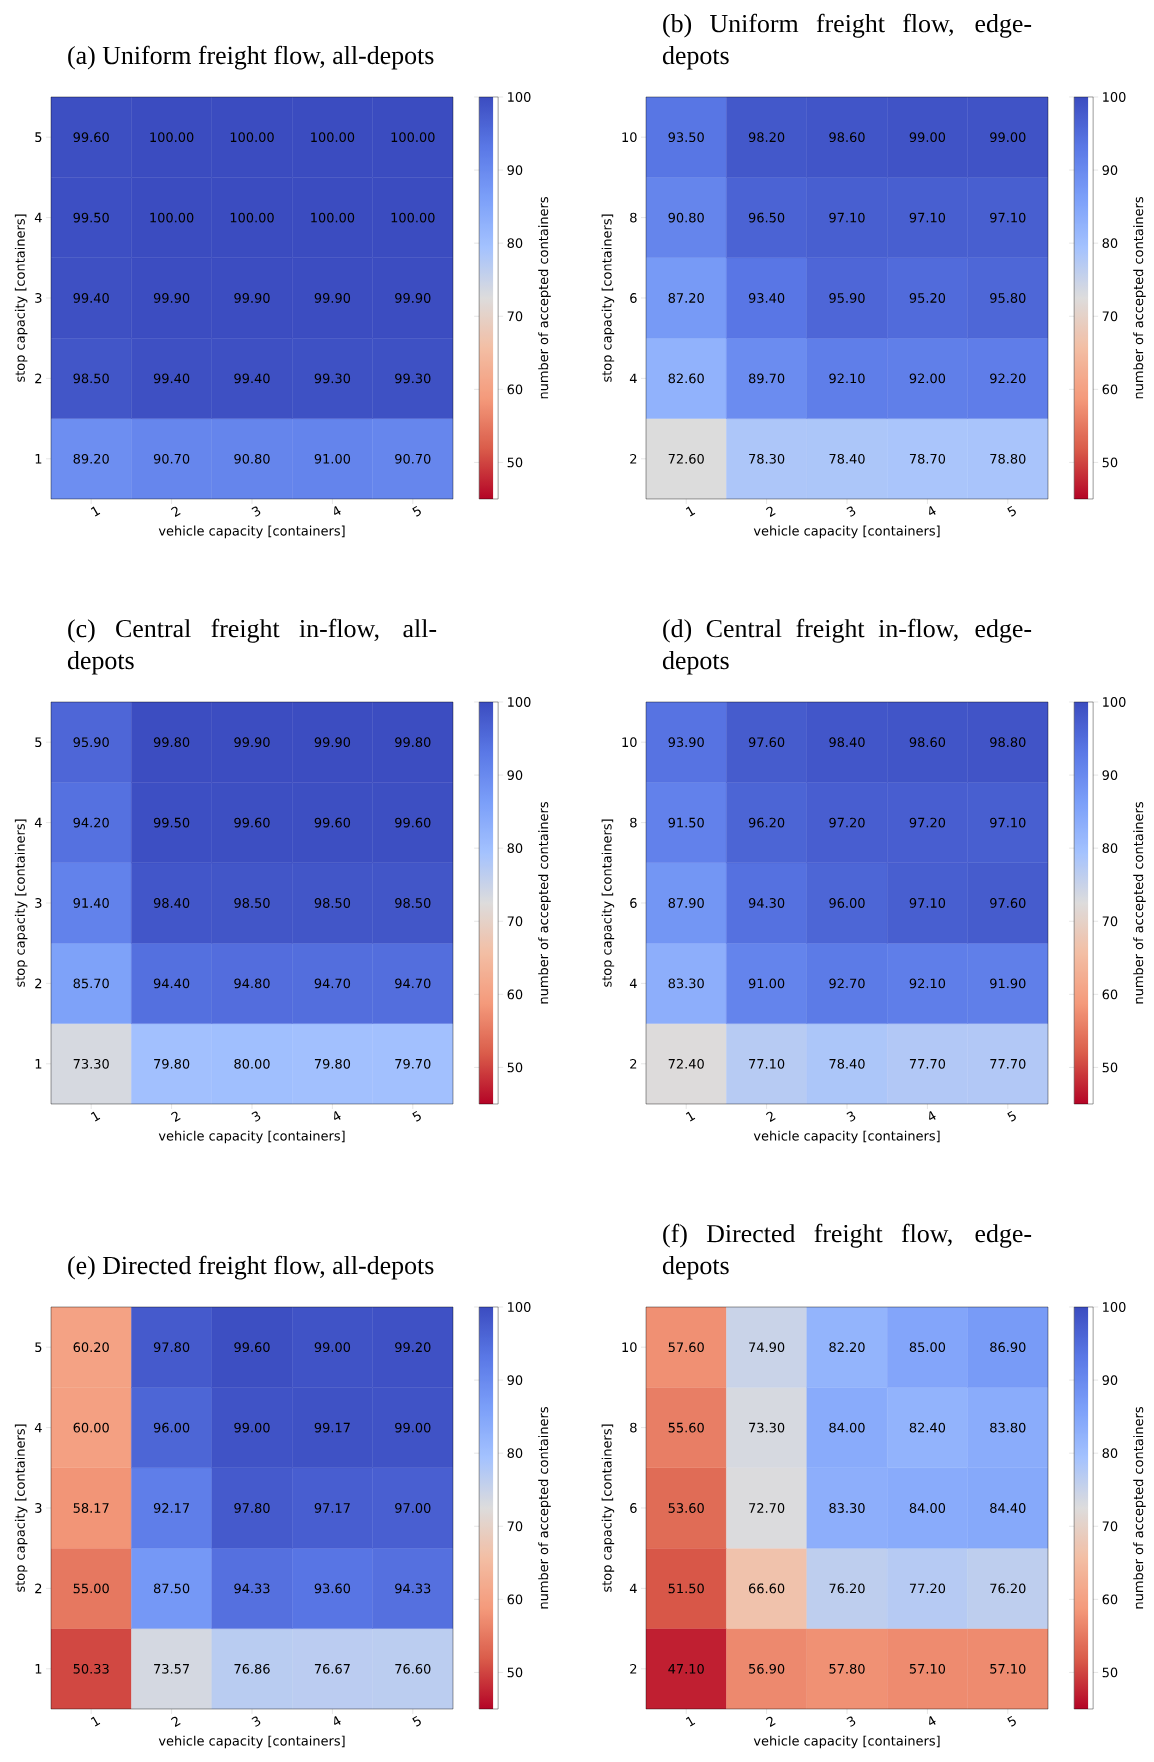  Describe the element at coordinates (847, 1251) in the screenshot. I see `chart-title: (f) Directed freight flow, edge-depots` at that location.